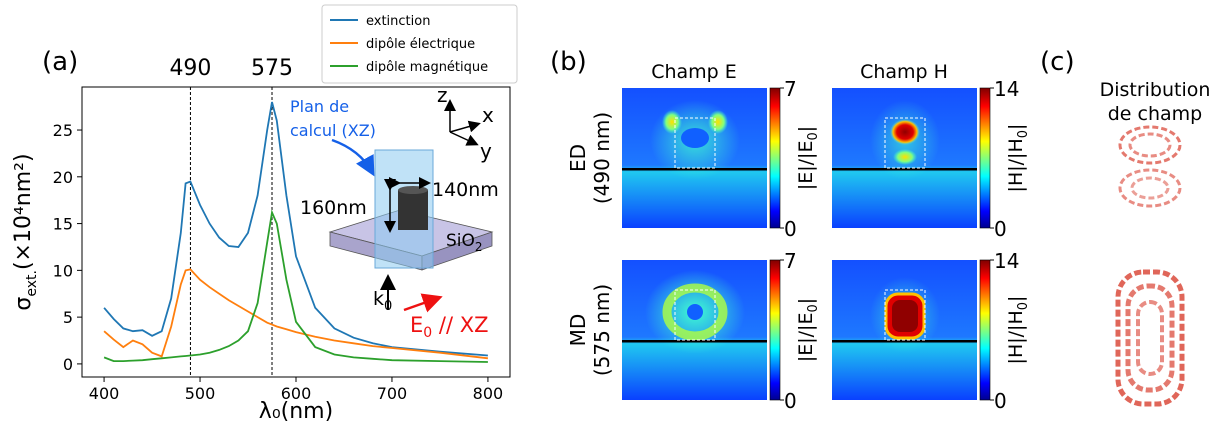  Describe the element at coordinates (378, 299) in the screenshot. I see `k-main: k` at that location.